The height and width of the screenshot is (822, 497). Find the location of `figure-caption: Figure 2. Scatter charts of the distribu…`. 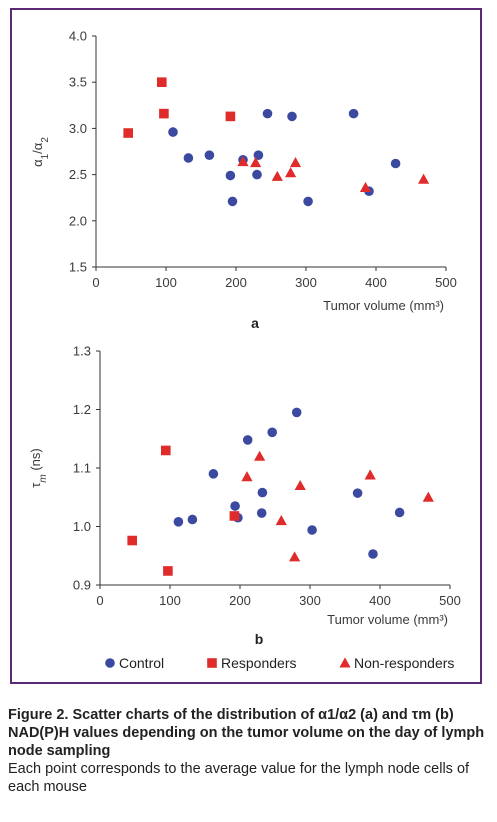

figure-caption: Figure 2. Scatter charts of the distribu… is located at coordinates (247, 751).